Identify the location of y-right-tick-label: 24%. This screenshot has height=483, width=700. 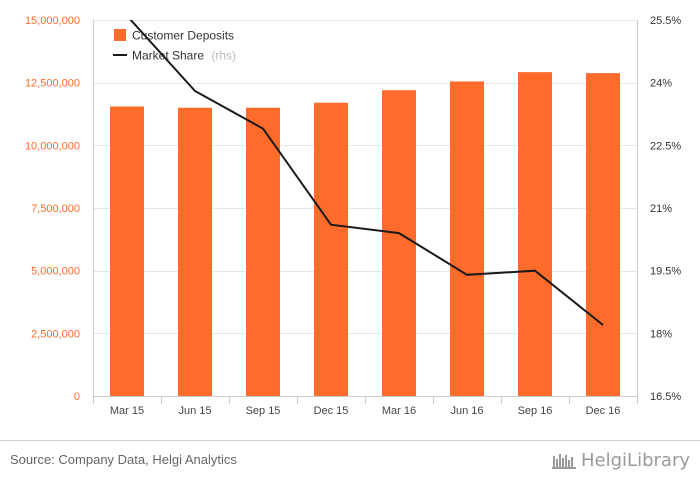
(661, 84).